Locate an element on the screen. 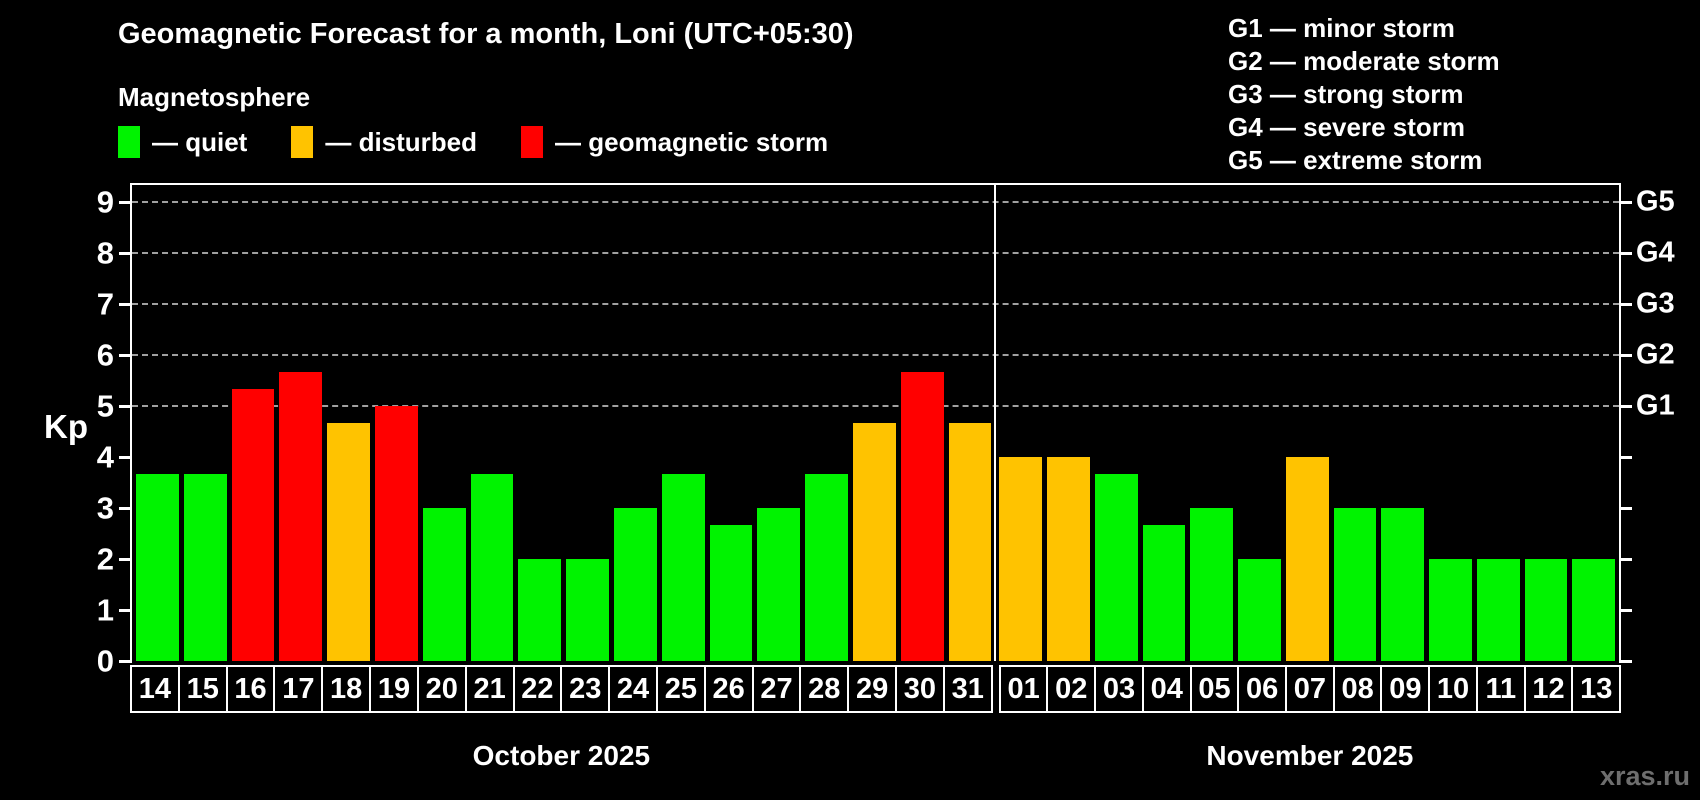 Image resolution: width=1700 pixels, height=800 pixels. day-label-27: 27 is located at coordinates (776, 689).